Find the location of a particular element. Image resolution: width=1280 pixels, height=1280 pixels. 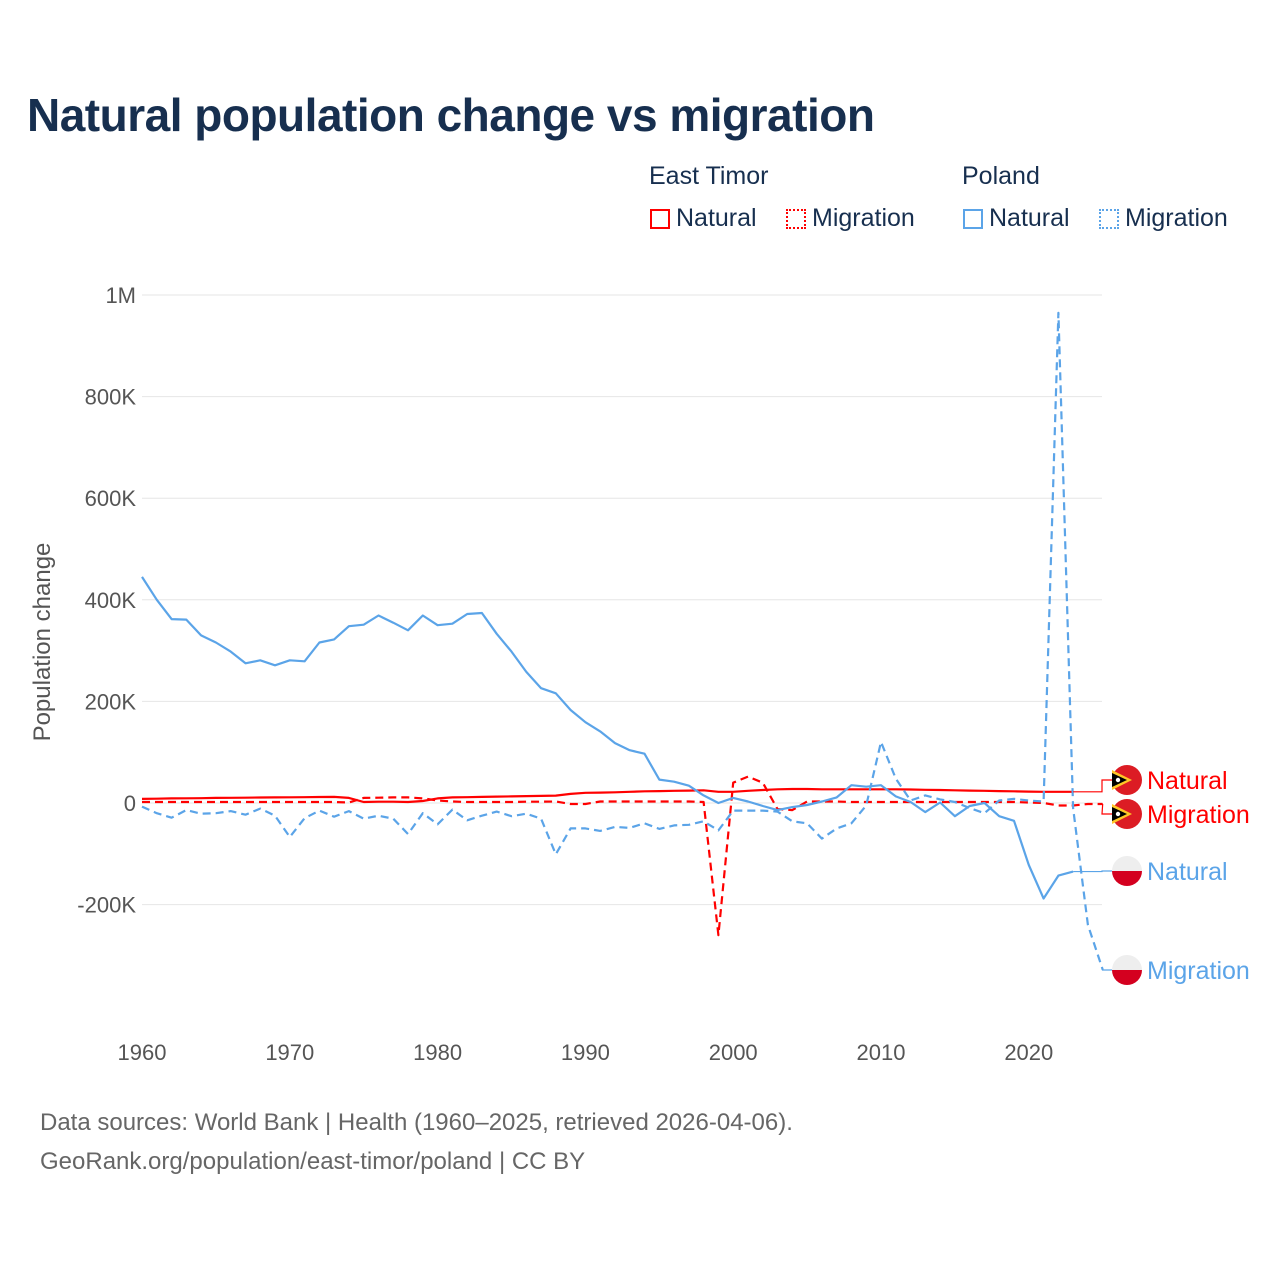

series-line-east-timor-natural is located at coordinates (607, 795).